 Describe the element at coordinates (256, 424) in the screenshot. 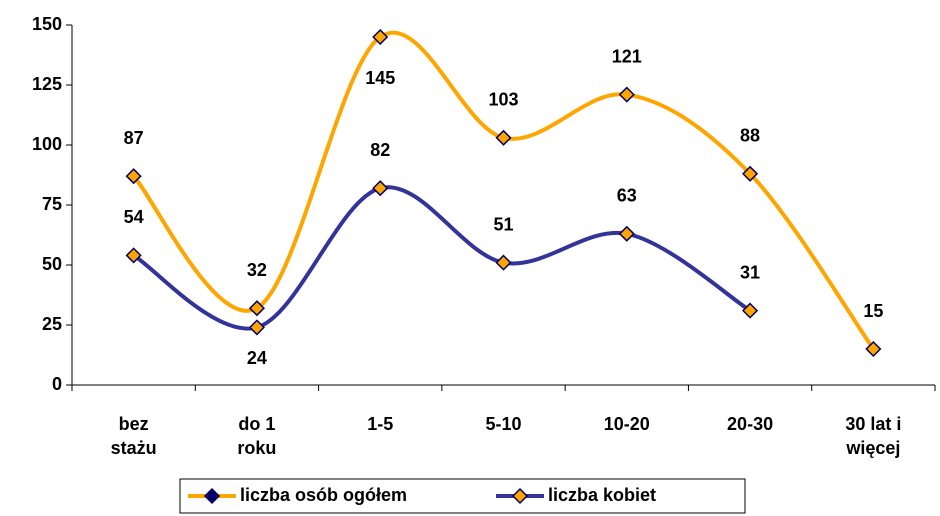

I see `x-tick-label: do 1` at that location.